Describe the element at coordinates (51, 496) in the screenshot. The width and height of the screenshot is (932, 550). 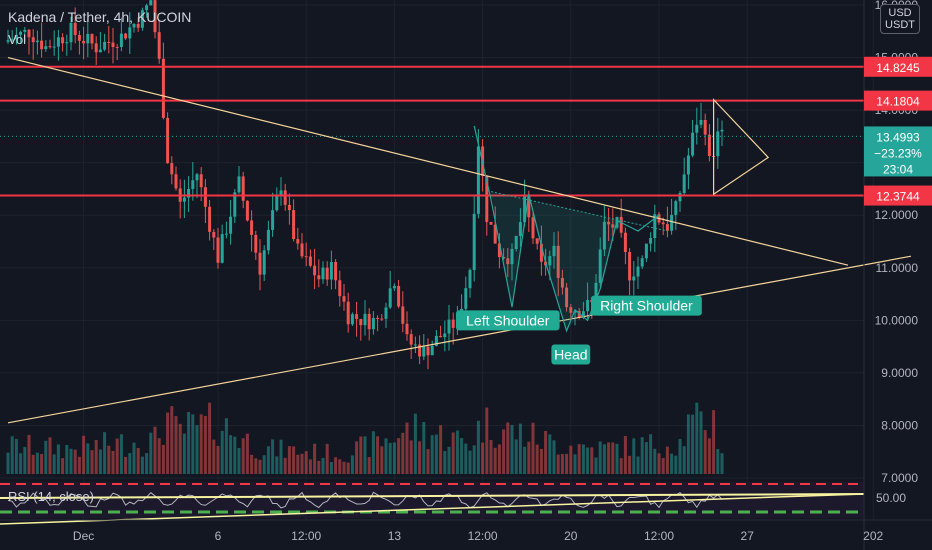
I see `rsi-legend: RSI (14, close)` at that location.